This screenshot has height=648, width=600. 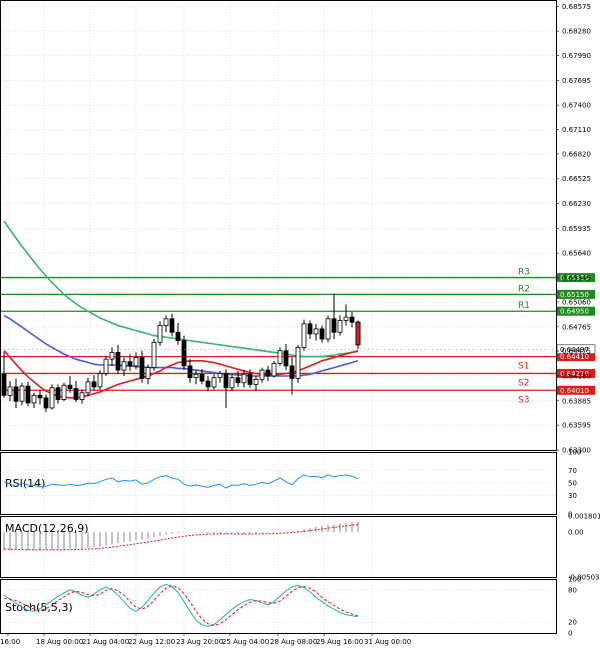 What do you see at coordinates (10, 642) in the screenshot?
I see `time-tick-label: 16:00` at bounding box center [10, 642].